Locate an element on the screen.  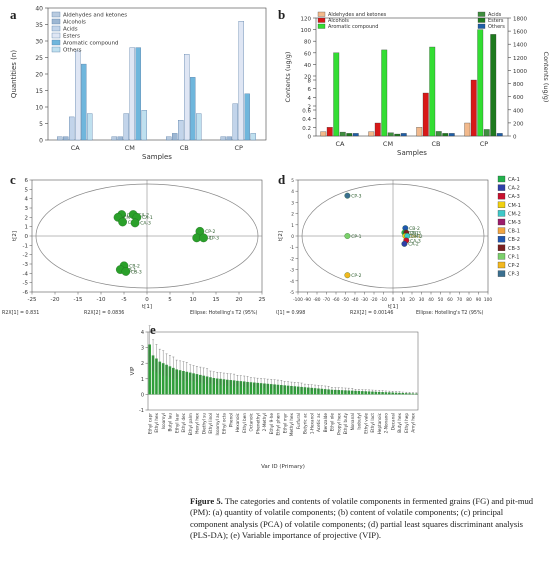
x-axis-label: t[1] is located at coordinates (147, 307).